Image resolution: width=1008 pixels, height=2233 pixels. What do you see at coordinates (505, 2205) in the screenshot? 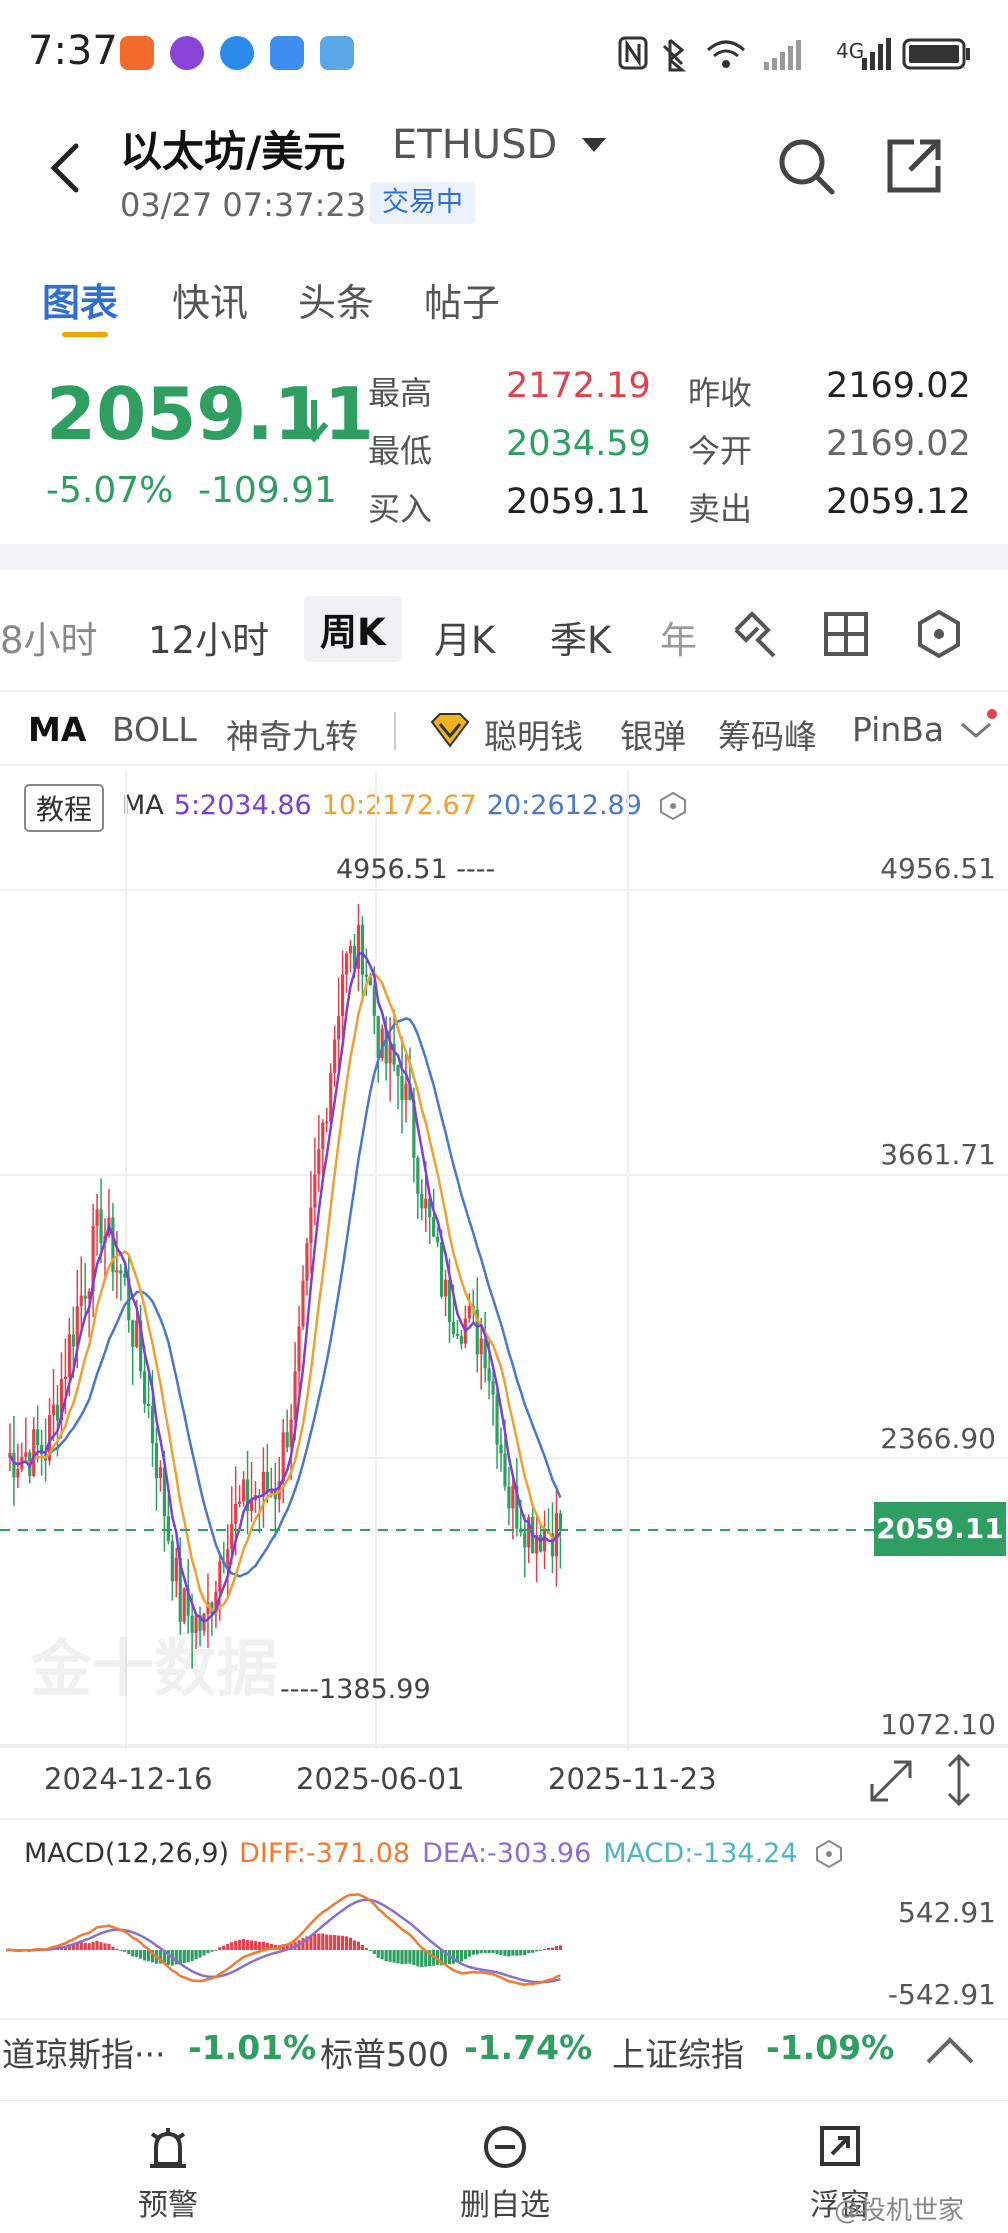
I see `nav-remove-label: 删自选` at bounding box center [505, 2205].